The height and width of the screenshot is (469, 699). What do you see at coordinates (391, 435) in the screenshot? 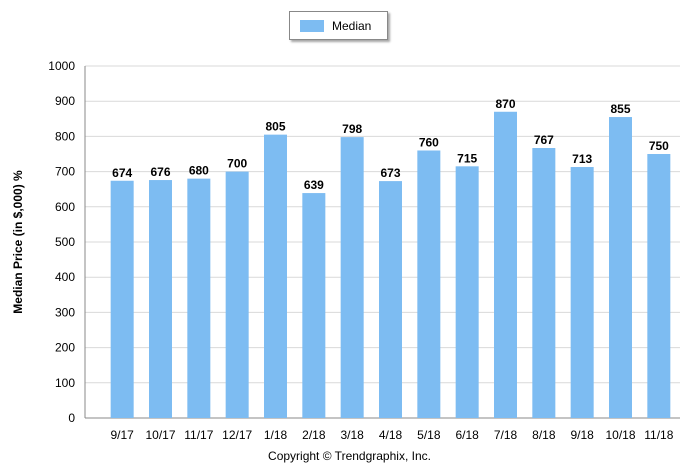
I see `x-tick-label: 4/18` at bounding box center [391, 435].